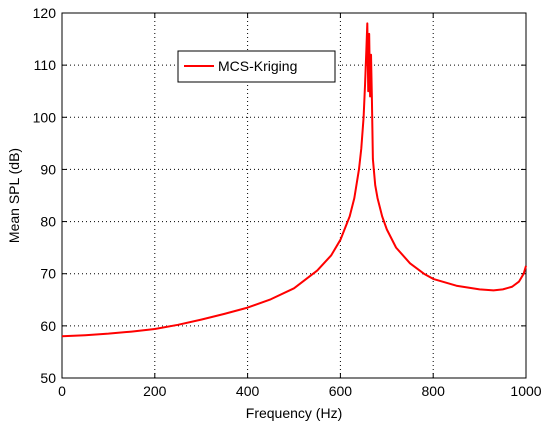  I want to click on x-tick-label-400: 400, so click(248, 391).